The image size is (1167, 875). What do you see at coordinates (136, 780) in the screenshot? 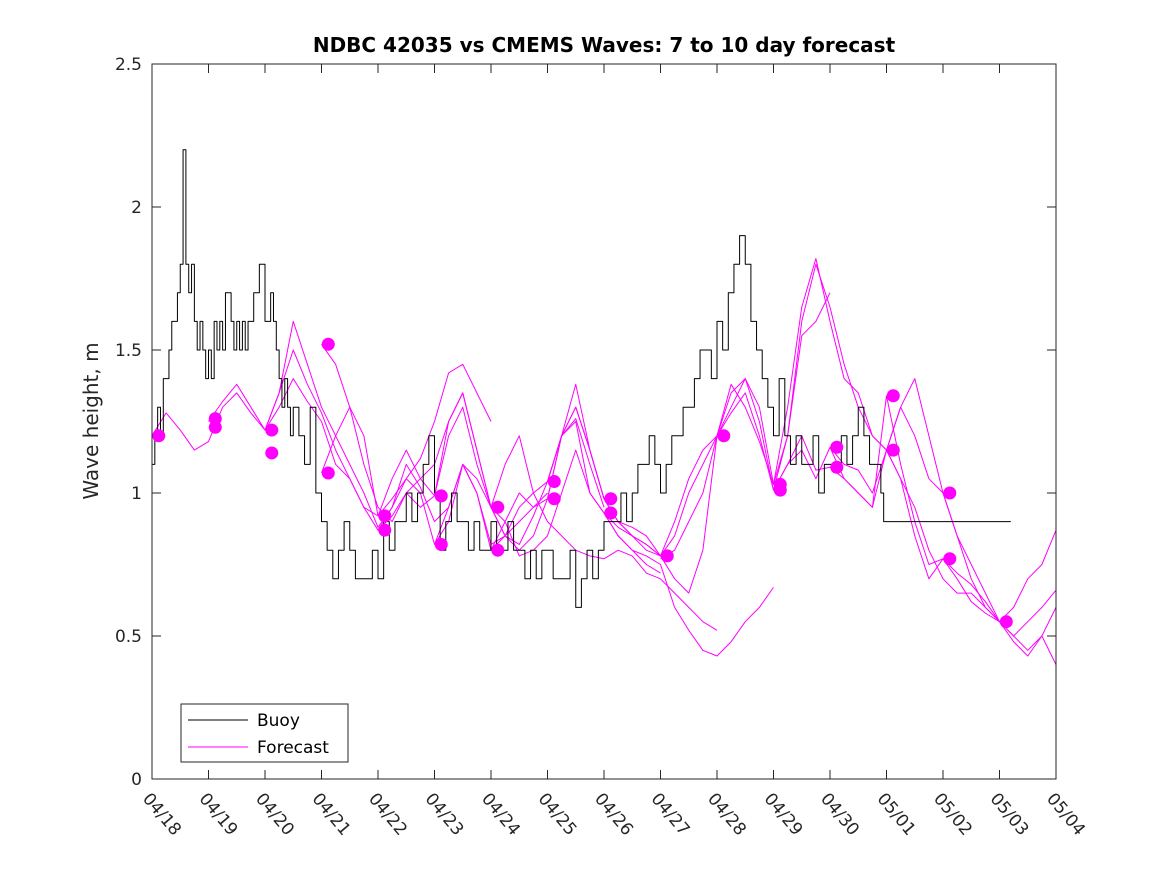
I see `y-tick-label: 0` at bounding box center [136, 780].